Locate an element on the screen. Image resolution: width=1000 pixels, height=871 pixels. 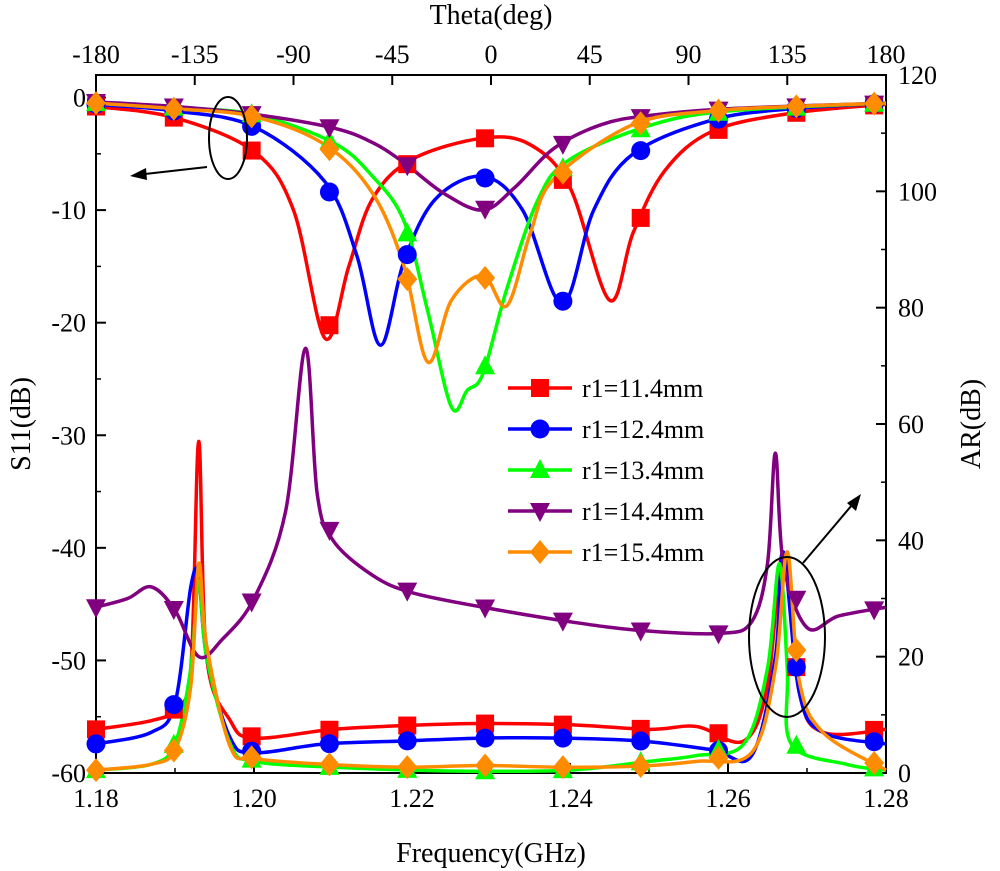
y-right-tick-label: 60 is located at coordinates (911, 424).